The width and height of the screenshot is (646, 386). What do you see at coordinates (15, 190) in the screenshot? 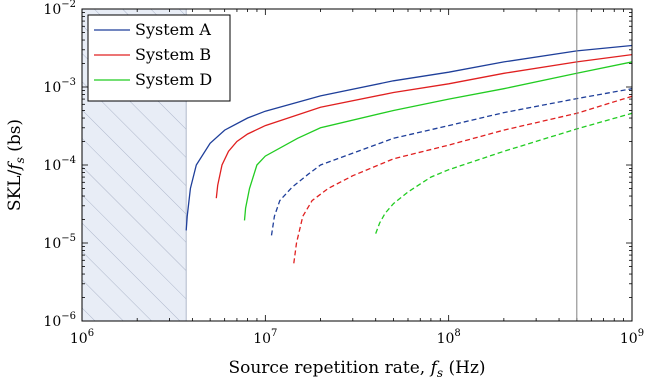
I see `y-axis-label-main: SKL/` at bounding box center [15, 190].